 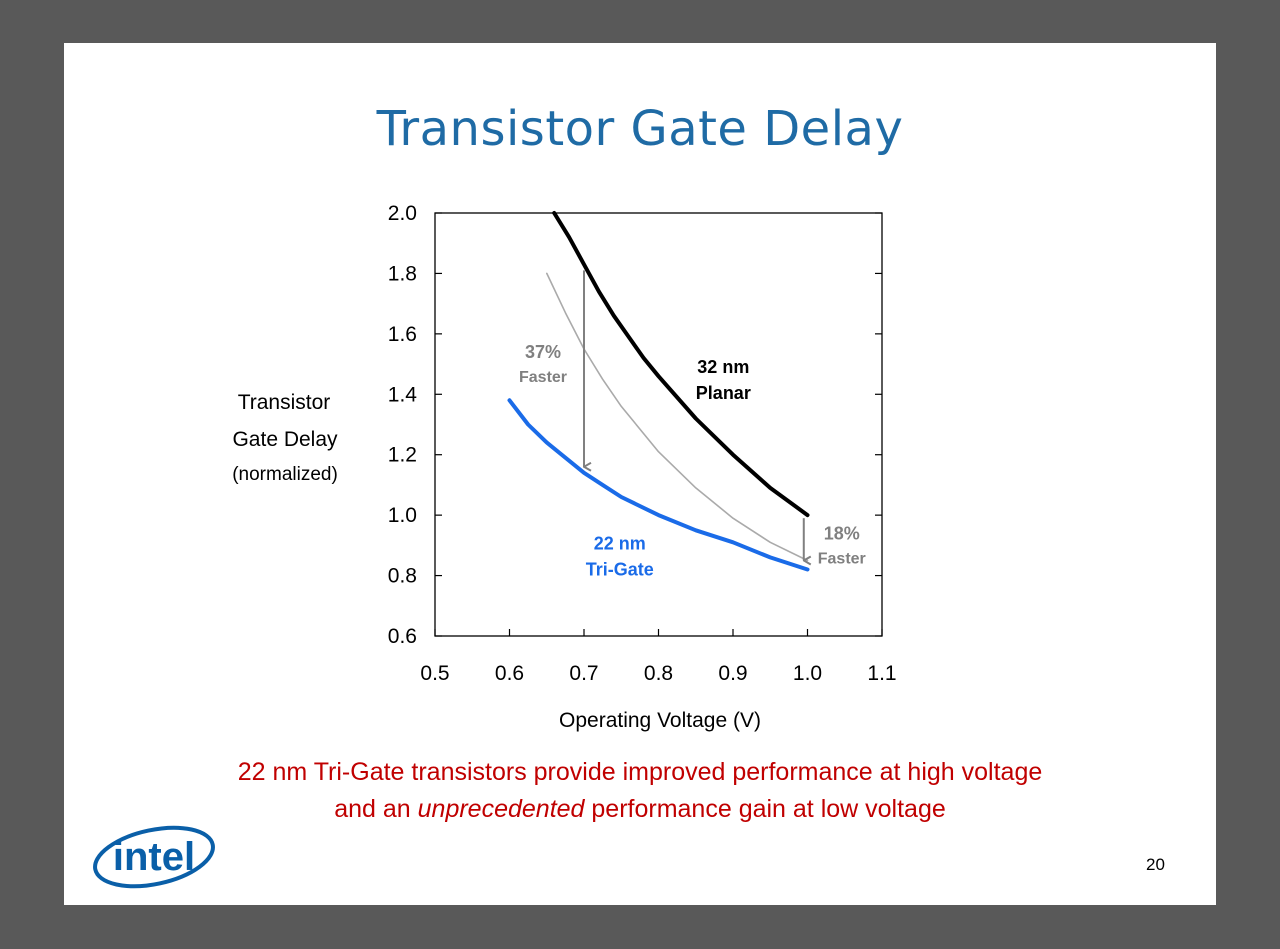 What do you see at coordinates (284, 402) in the screenshot?
I see `y-axis-label-line1: Transistor` at bounding box center [284, 402].